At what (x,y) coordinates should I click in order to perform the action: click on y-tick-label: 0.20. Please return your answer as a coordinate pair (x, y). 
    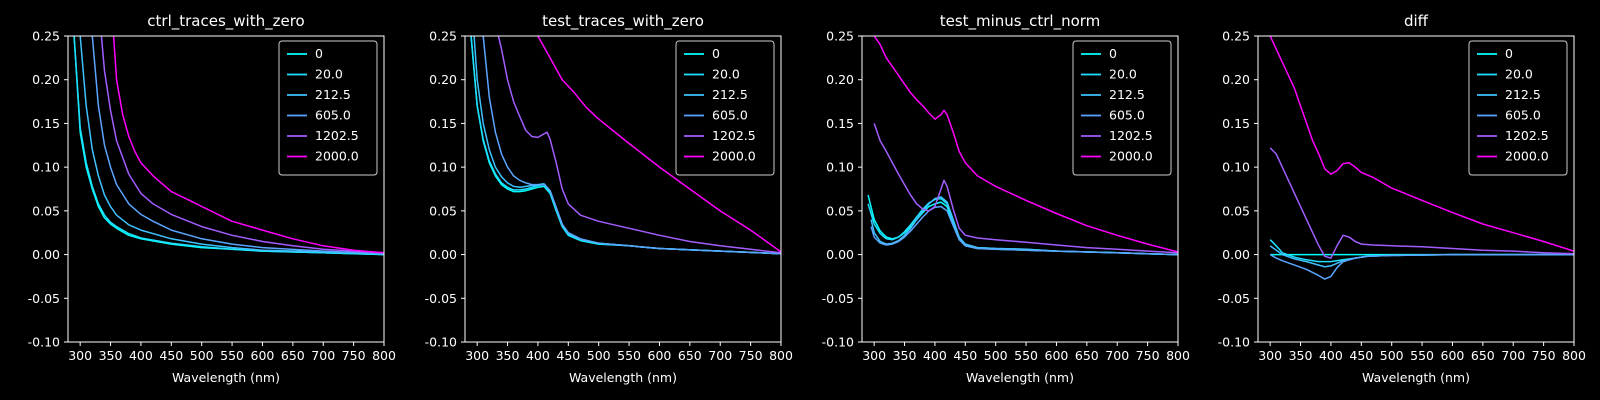
    Looking at the image, I should click on (1236, 79).